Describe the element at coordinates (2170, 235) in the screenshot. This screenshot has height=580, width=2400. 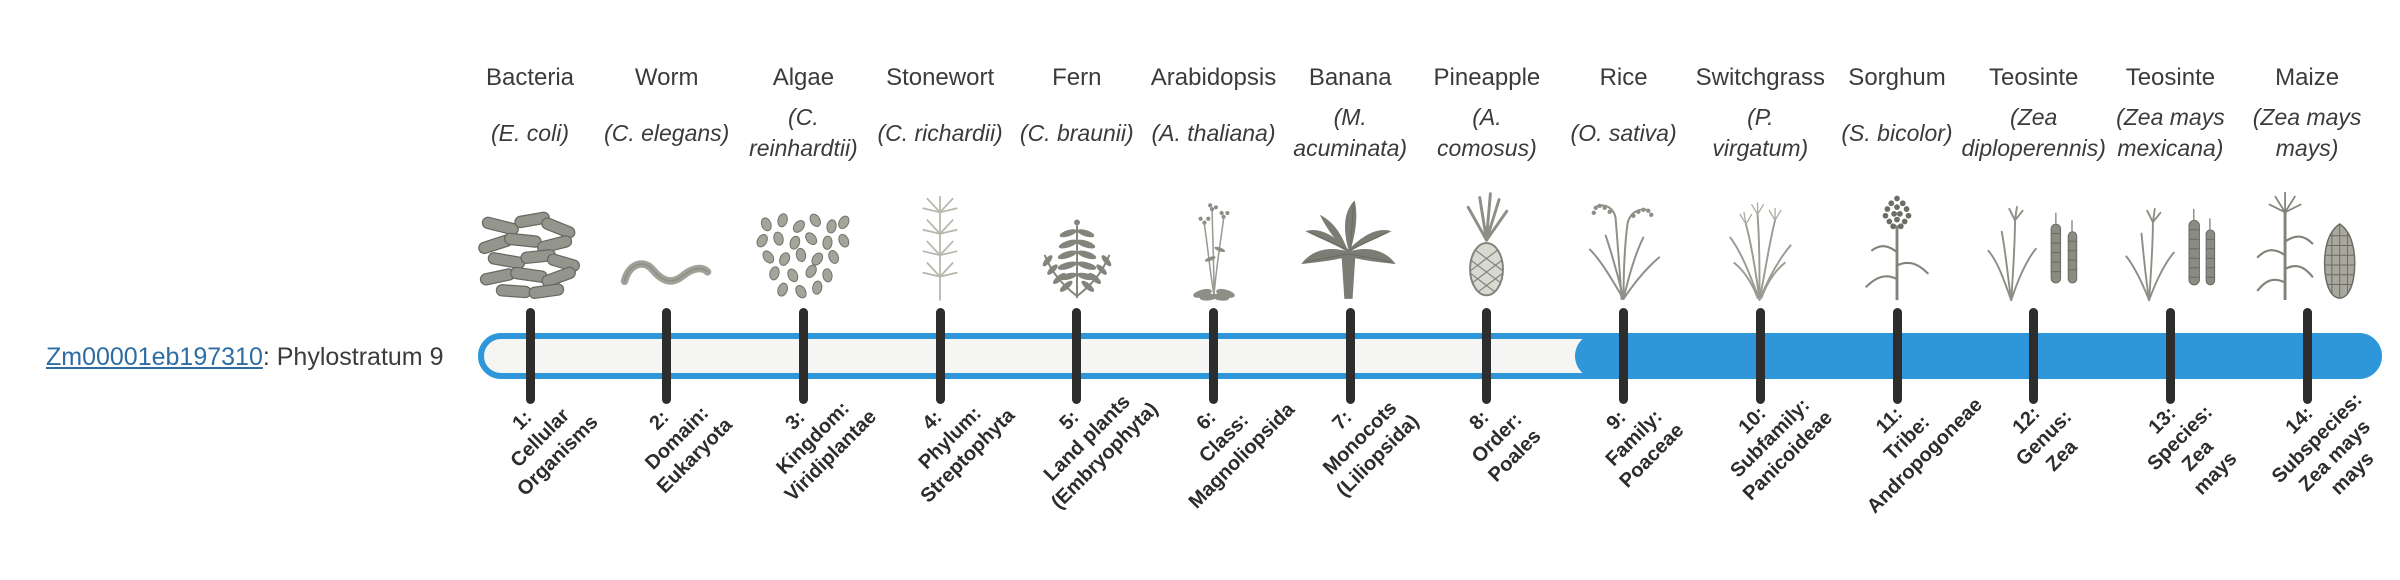
I see `teosinte-mexicana-illustration` at that location.